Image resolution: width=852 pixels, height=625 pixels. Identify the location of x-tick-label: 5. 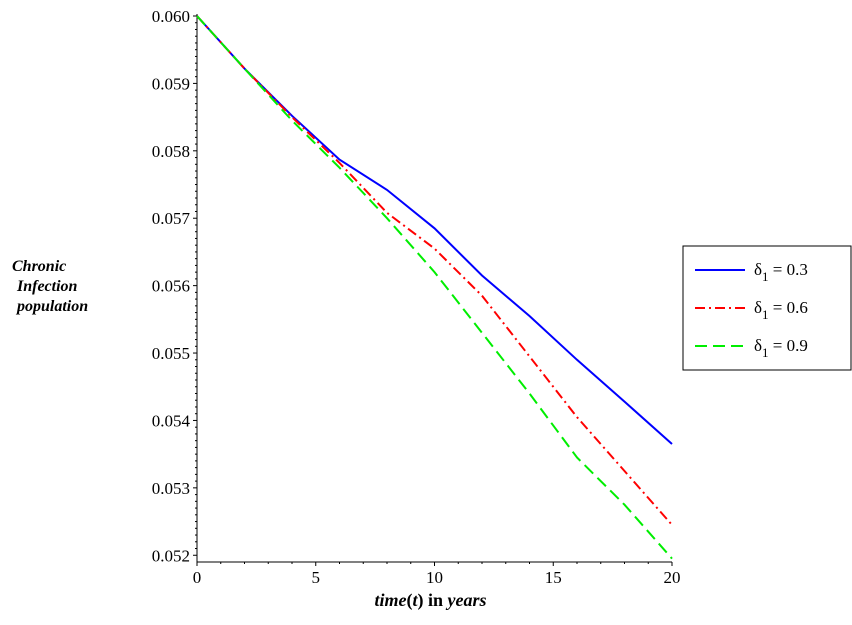
(316, 577).